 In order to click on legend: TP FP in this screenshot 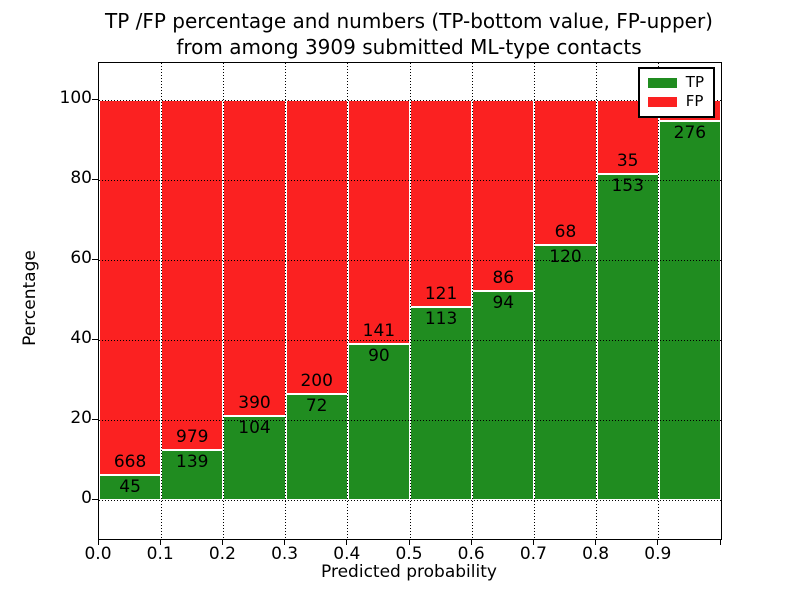, I will do `click(676, 92)`.